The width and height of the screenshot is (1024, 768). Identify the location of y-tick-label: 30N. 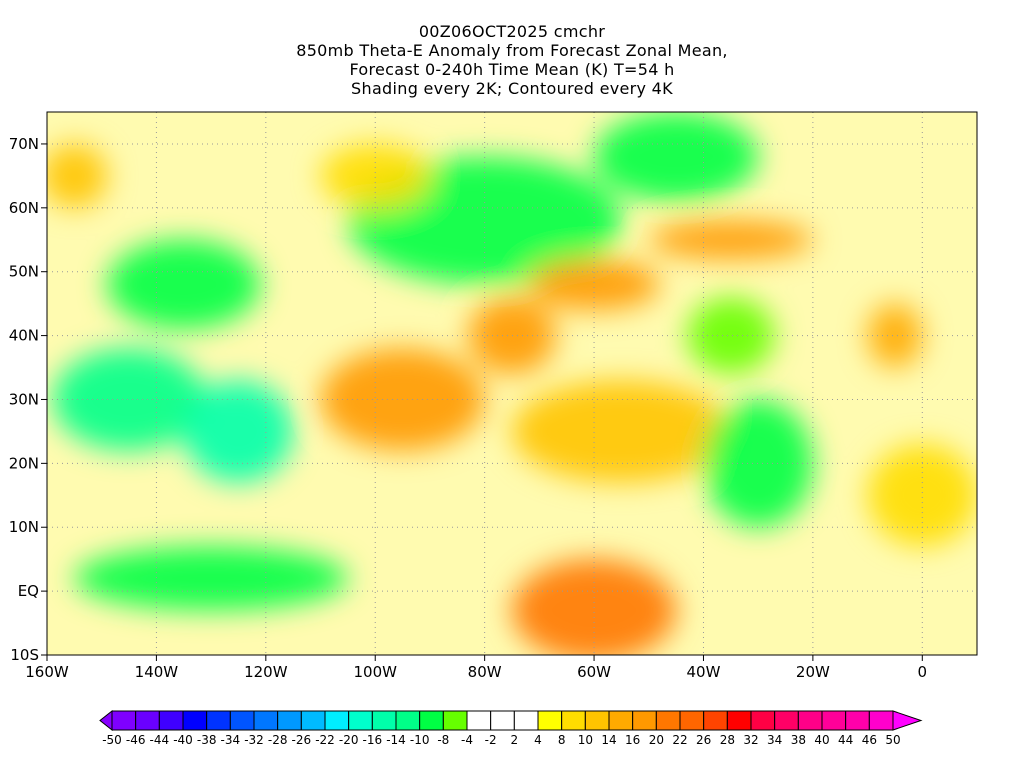
(24, 399).